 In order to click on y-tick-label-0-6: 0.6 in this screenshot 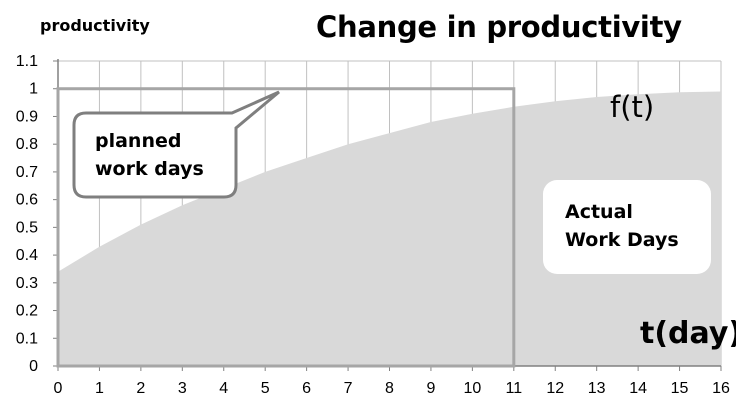, I will do `click(27, 200)`.